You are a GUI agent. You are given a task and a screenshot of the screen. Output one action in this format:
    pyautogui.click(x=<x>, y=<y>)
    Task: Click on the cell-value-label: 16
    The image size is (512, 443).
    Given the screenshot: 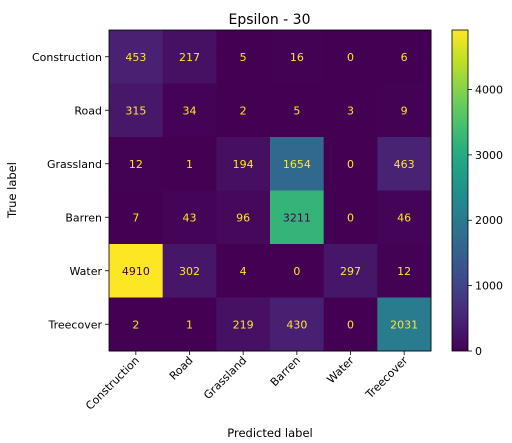 What is the action you would take?
    pyautogui.click(x=297, y=57)
    